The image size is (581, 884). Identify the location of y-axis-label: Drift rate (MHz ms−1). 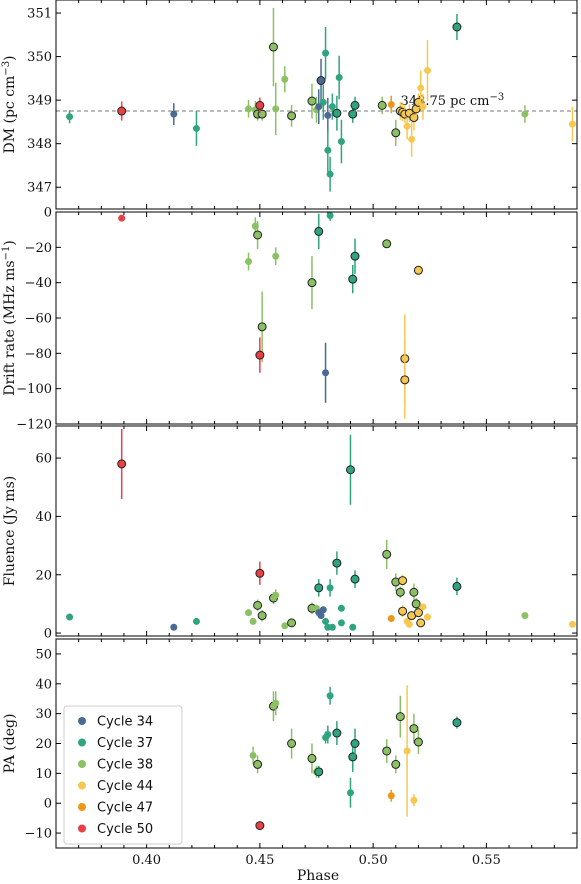
(9, 318).